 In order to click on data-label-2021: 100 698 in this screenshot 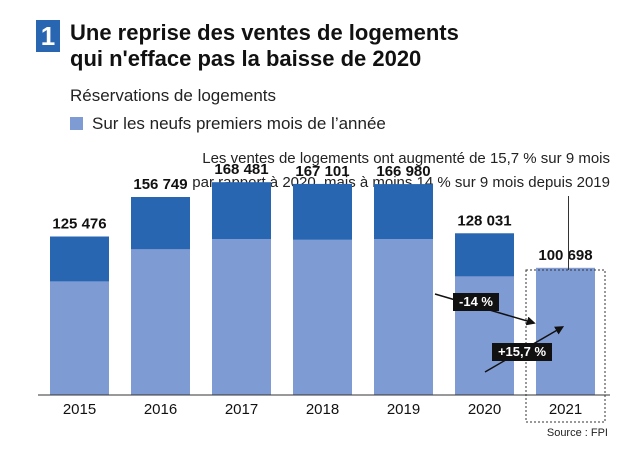, I will do `click(565, 255)`.